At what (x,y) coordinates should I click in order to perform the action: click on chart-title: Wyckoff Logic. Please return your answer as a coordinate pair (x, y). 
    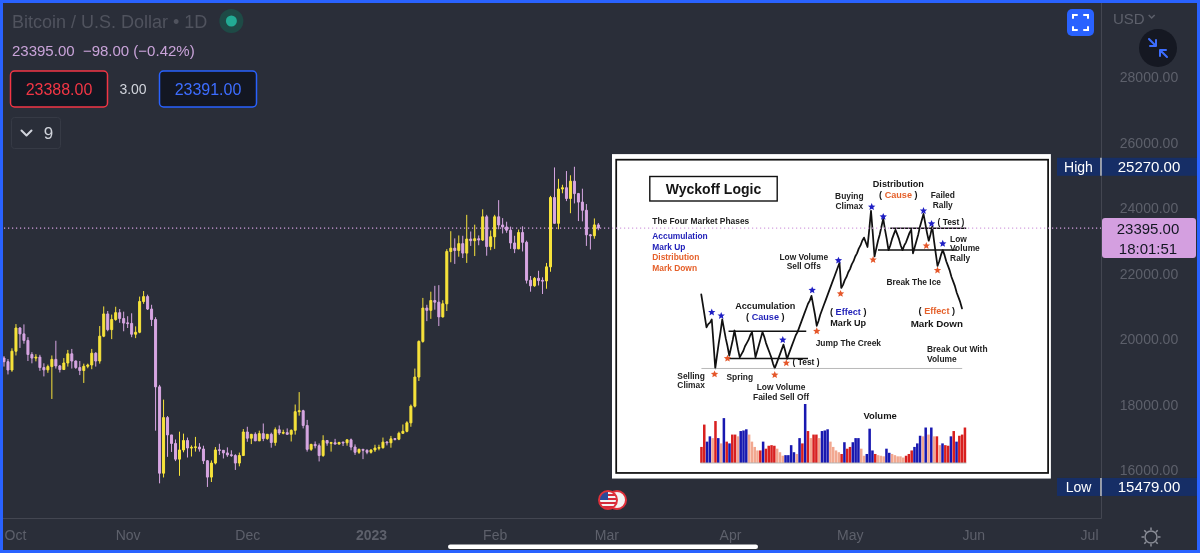
    Looking at the image, I should click on (713, 188).